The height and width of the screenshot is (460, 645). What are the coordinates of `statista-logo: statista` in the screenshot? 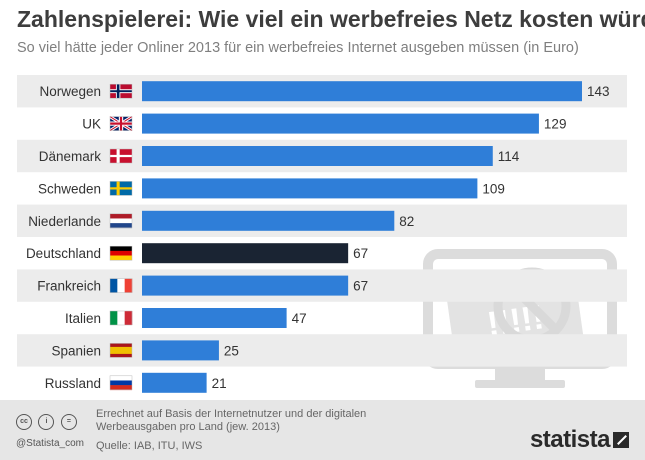 It's located at (579, 440).